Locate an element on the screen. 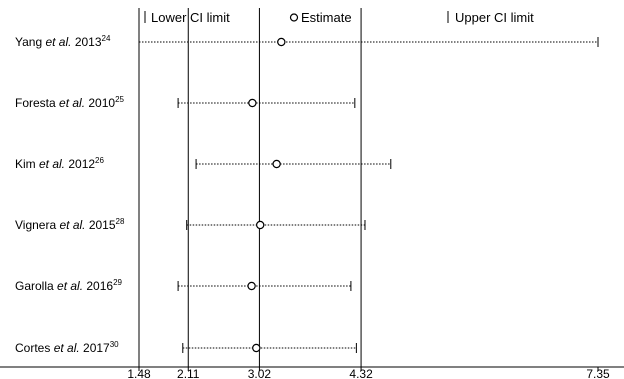 Image resolution: width=624 pixels, height=379 pixels. study-label: Vignera et al. 201528 is located at coordinates (70, 224).